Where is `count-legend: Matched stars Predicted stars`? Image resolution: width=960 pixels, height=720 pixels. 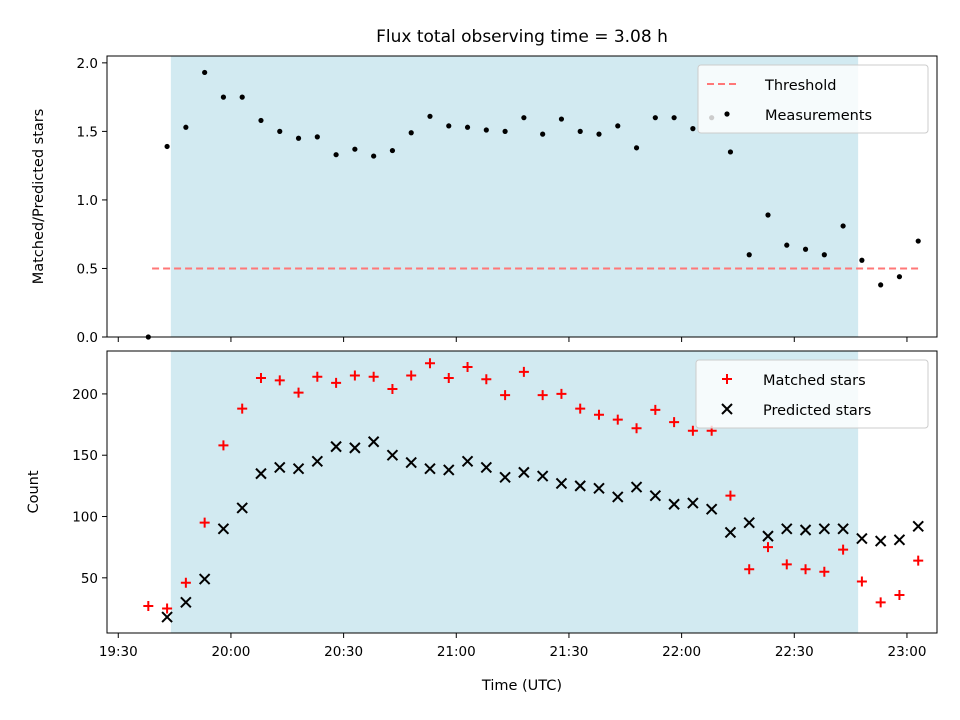
count-legend: Matched stars Predicted stars is located at coordinates (812, 394).